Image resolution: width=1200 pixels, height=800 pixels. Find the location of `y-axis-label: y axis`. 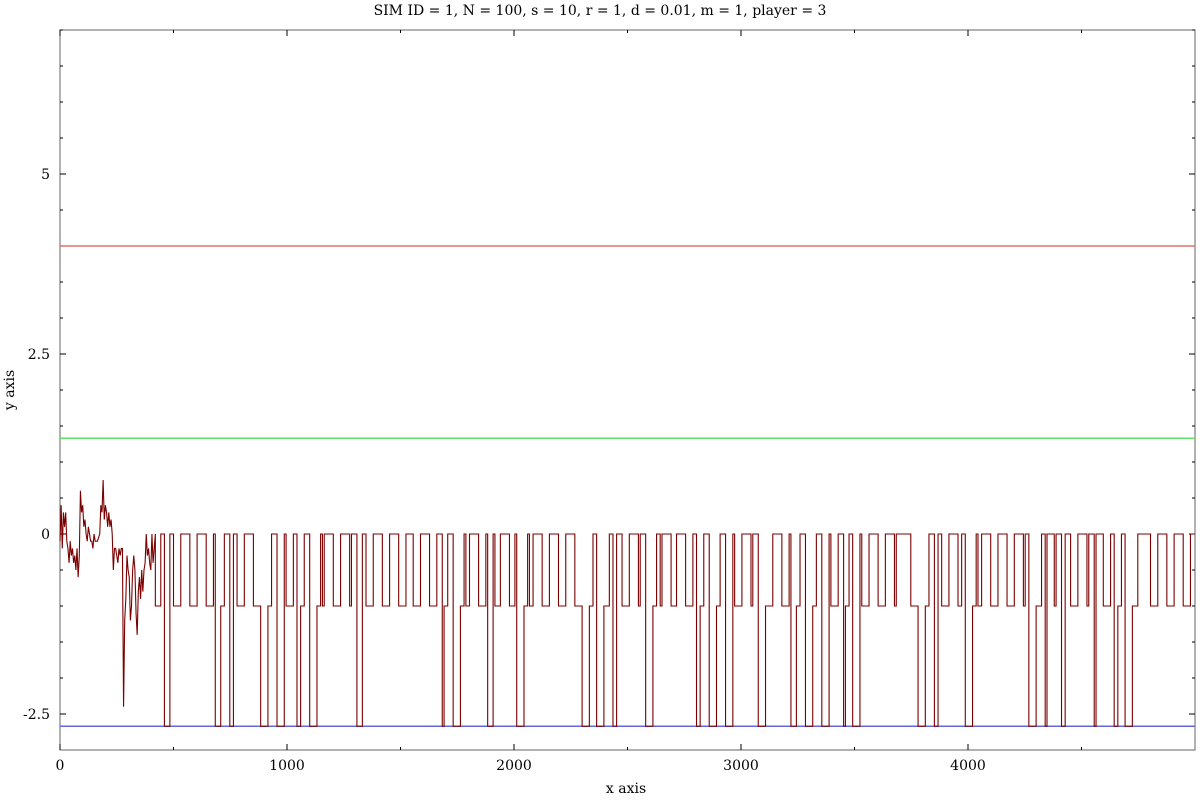

y-axis-label: y axis is located at coordinates (10, 390).